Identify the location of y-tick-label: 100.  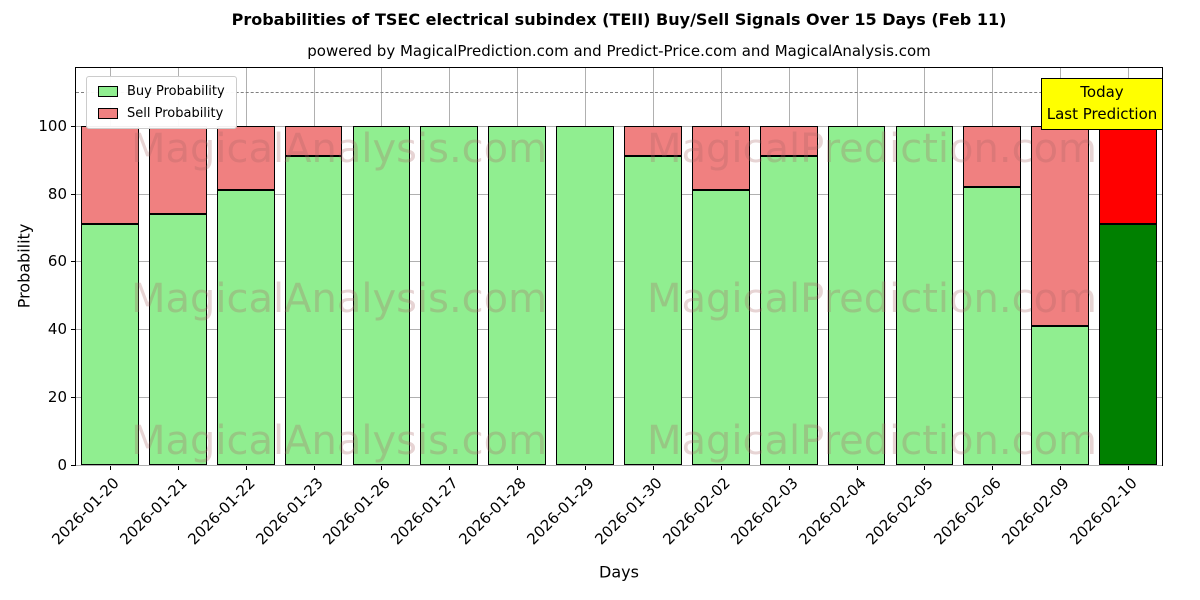
(52, 125).